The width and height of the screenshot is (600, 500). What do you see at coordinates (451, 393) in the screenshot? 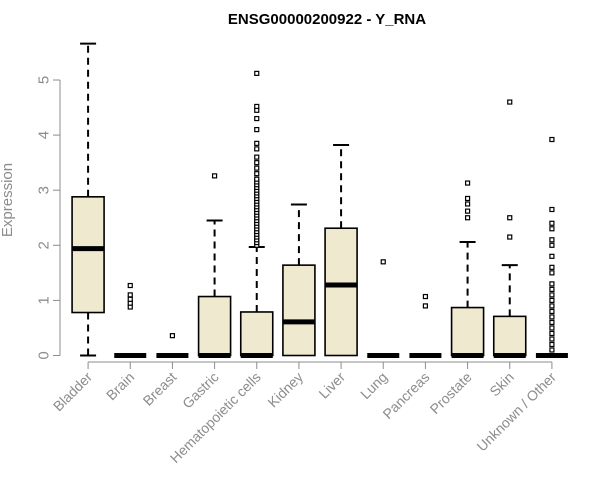
I see `x-tick-label: Prostate` at bounding box center [451, 393].